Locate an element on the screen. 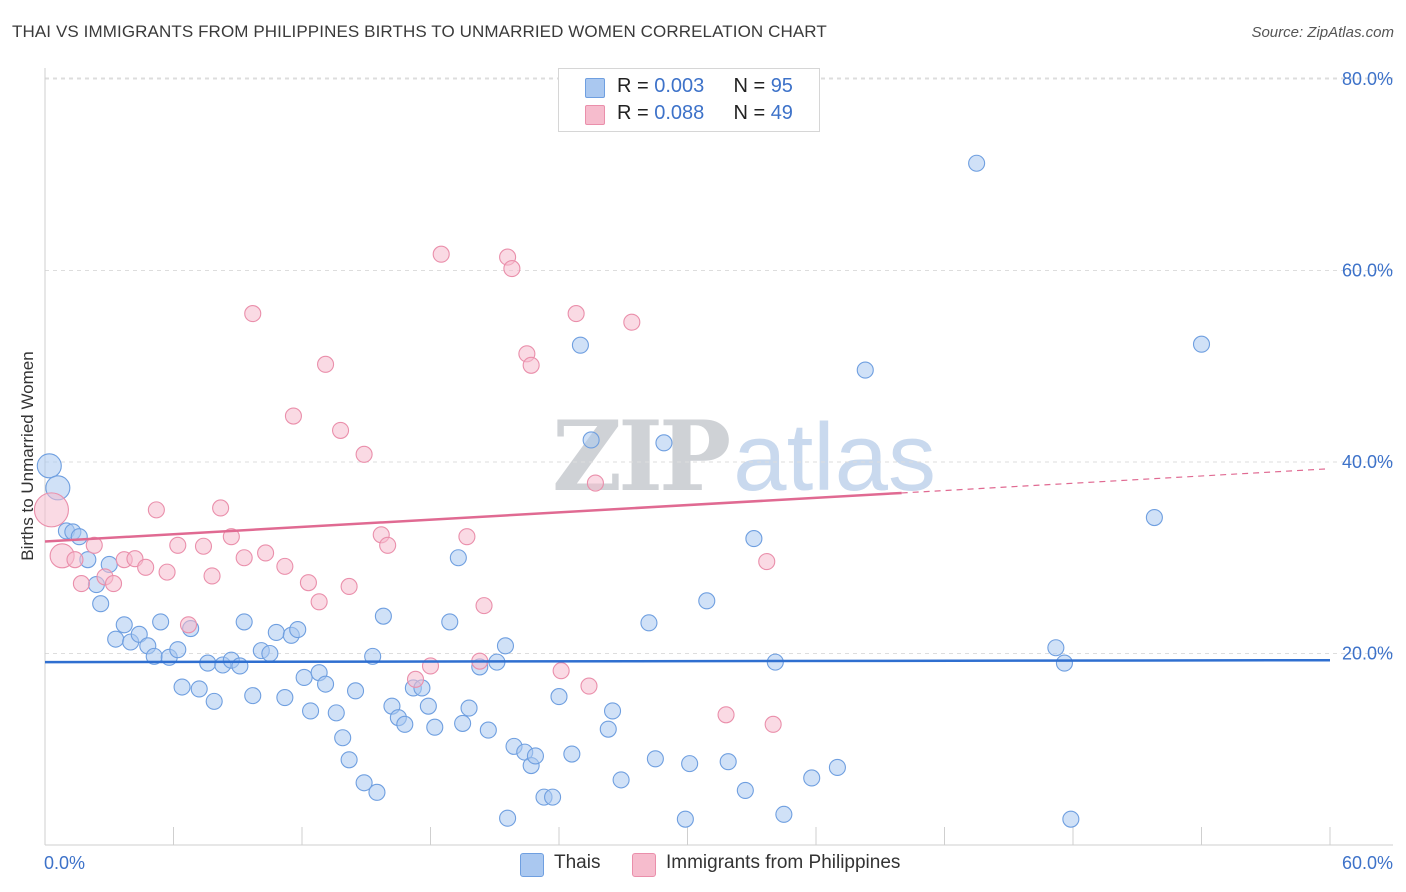  y-tick-label: 20.0% is located at coordinates (1367, 654).